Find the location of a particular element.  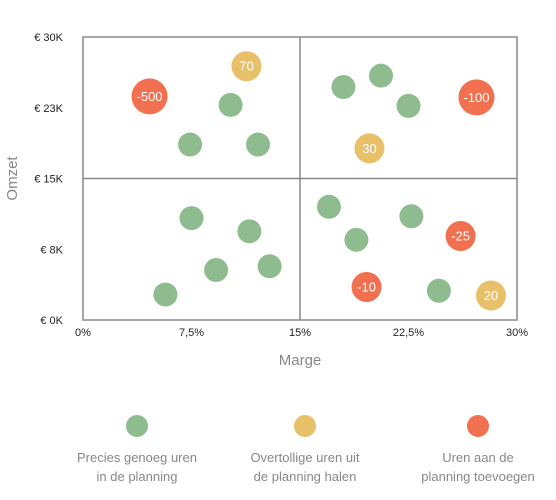

legend-label: de planning halen is located at coordinates (305, 476).